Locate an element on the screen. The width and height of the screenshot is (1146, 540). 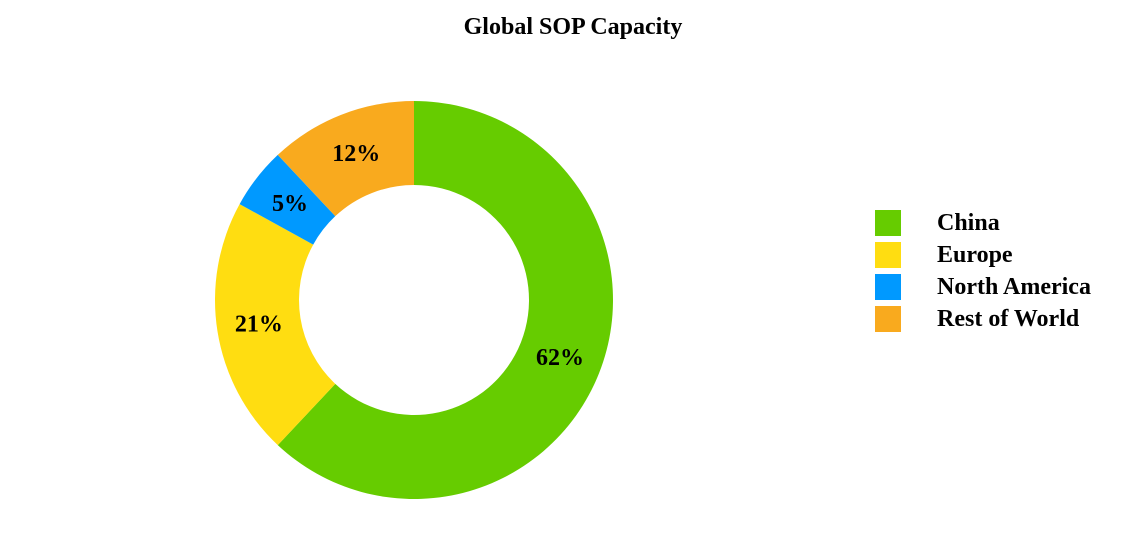
legend-swatch-china is located at coordinates (888, 223).